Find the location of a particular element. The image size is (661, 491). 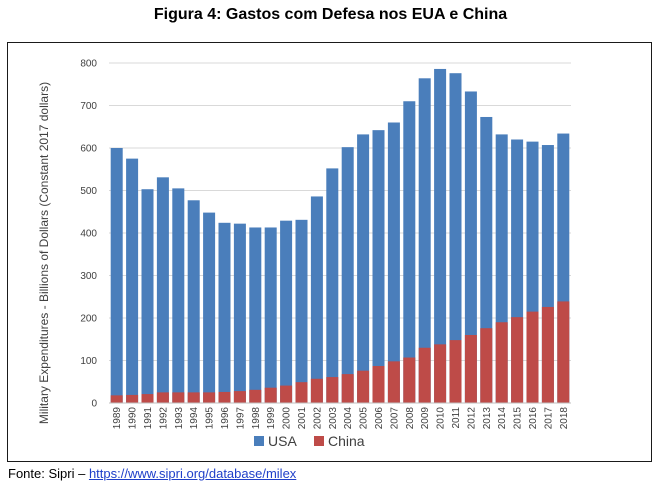

legend-swatch-usa is located at coordinates (259, 441).